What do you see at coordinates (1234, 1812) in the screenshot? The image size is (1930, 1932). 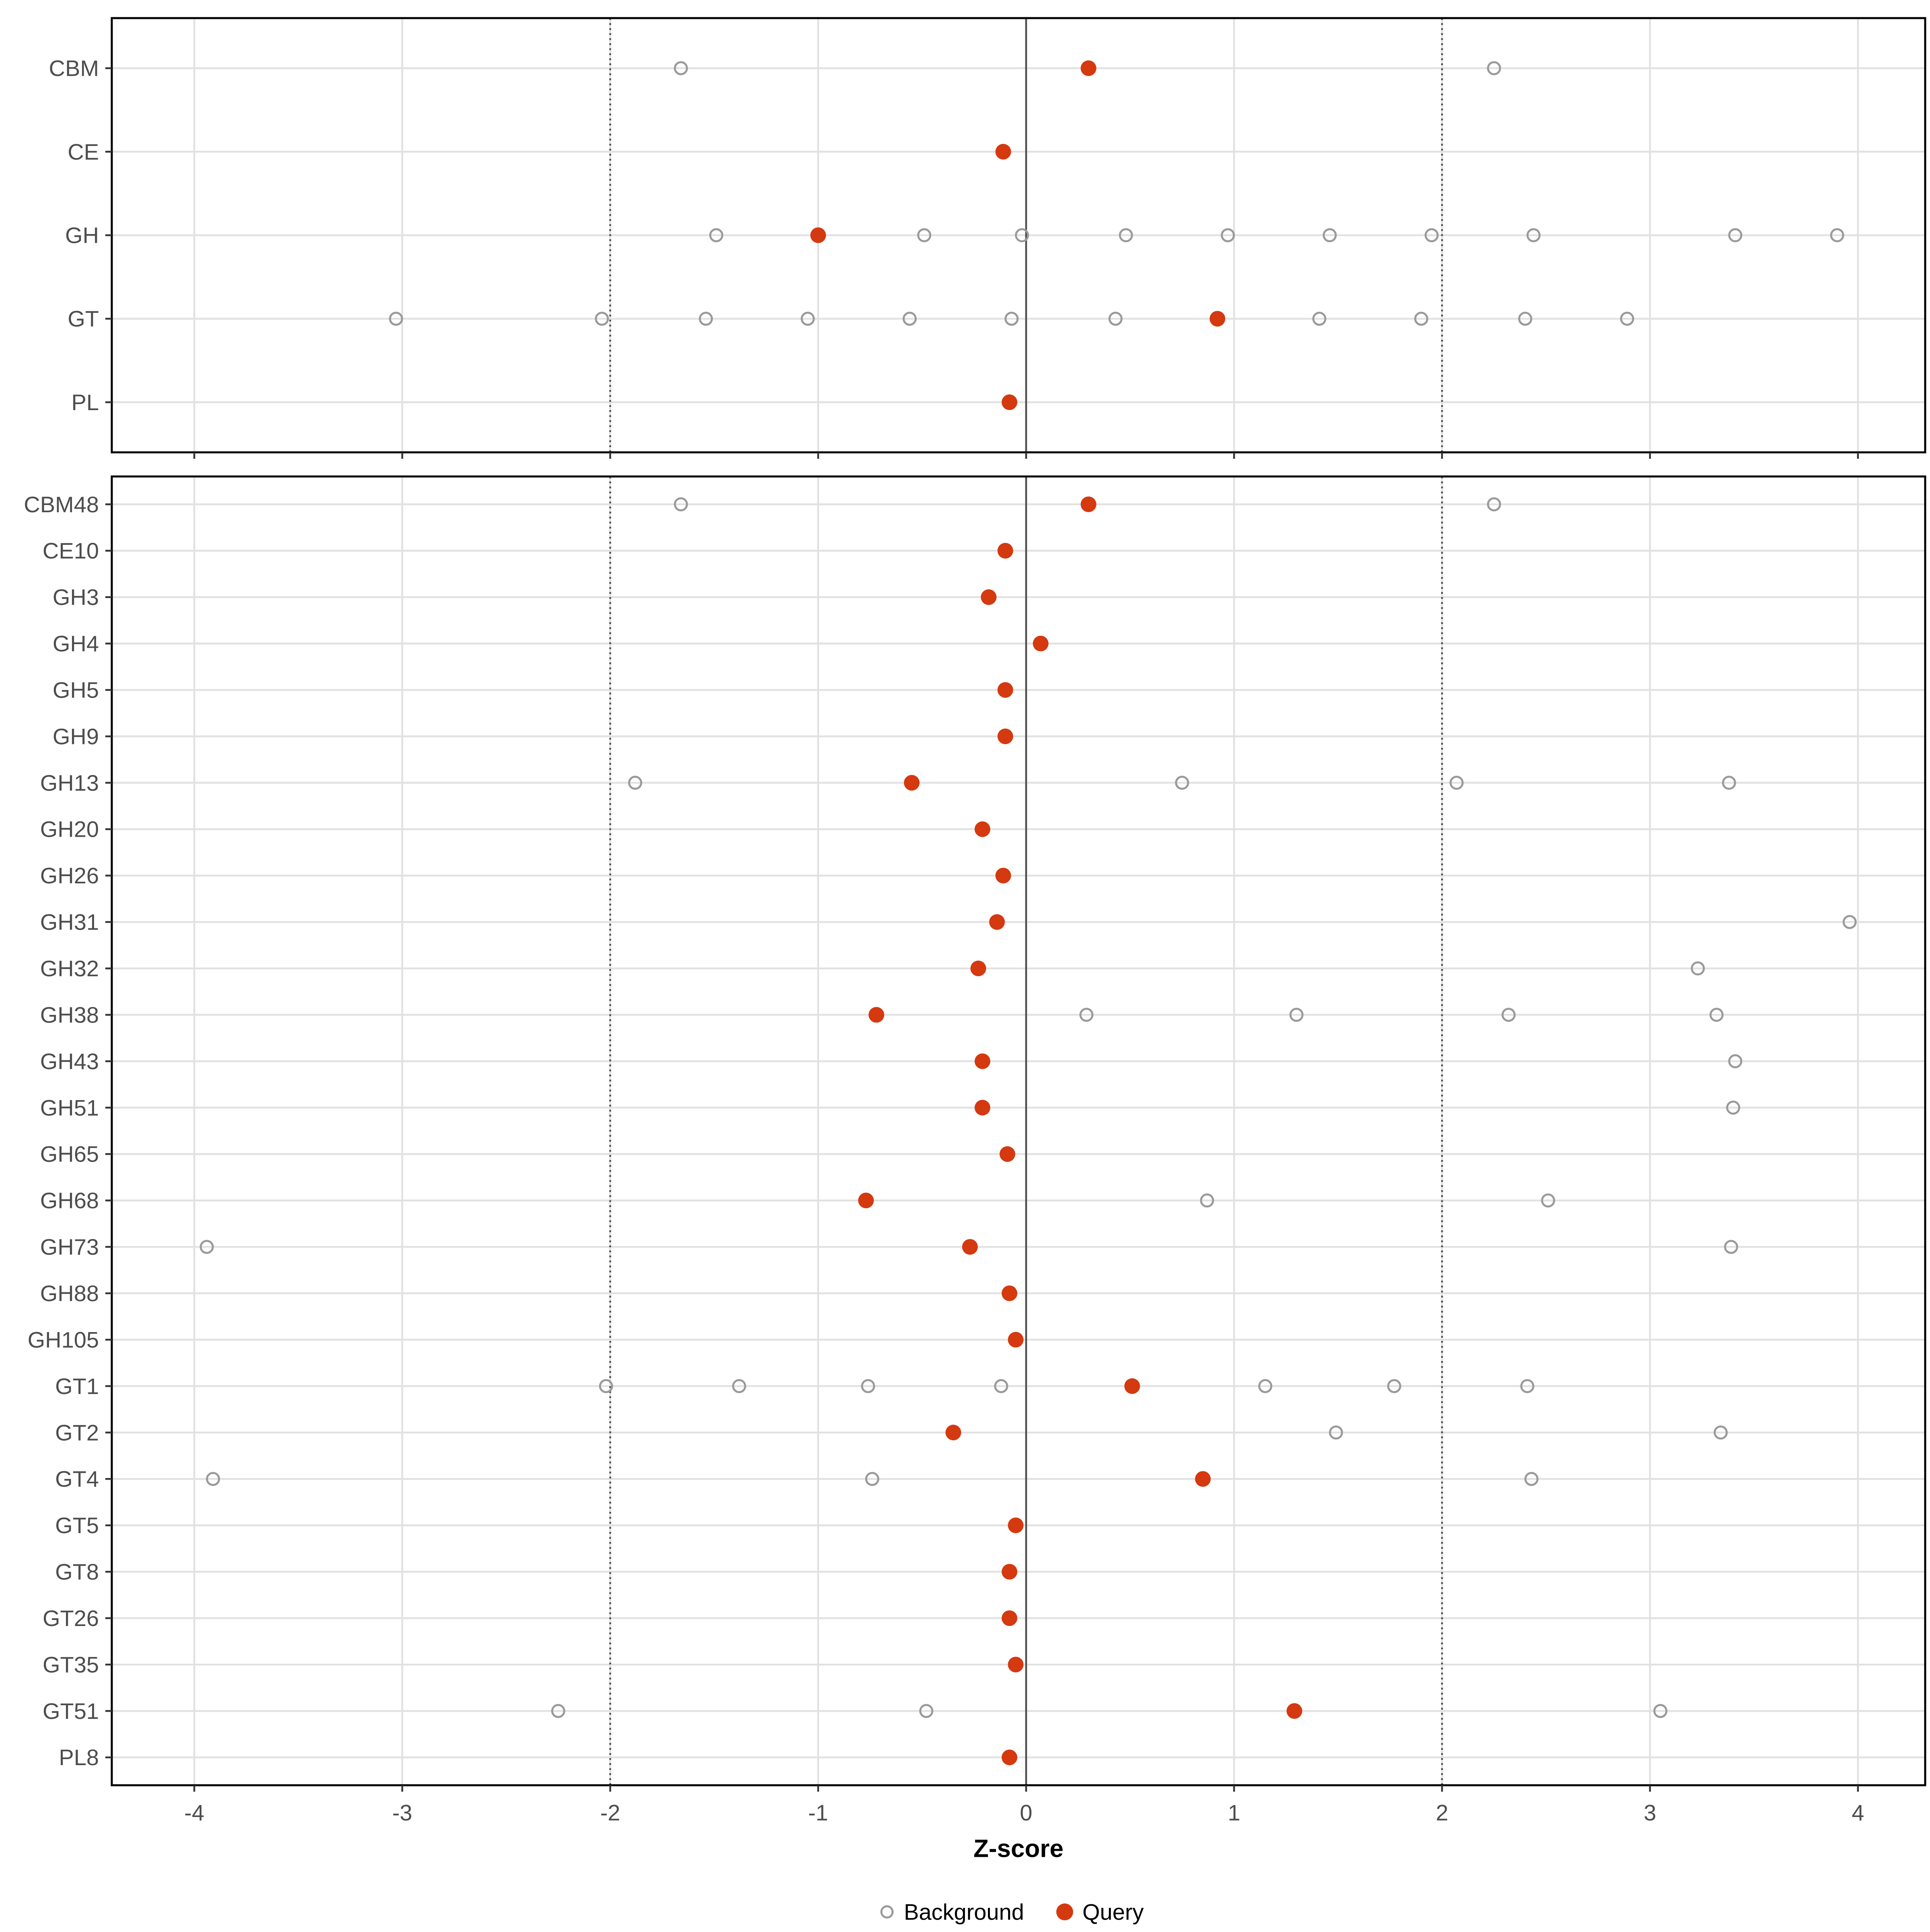 I see `x-tick-label: 1` at bounding box center [1234, 1812].